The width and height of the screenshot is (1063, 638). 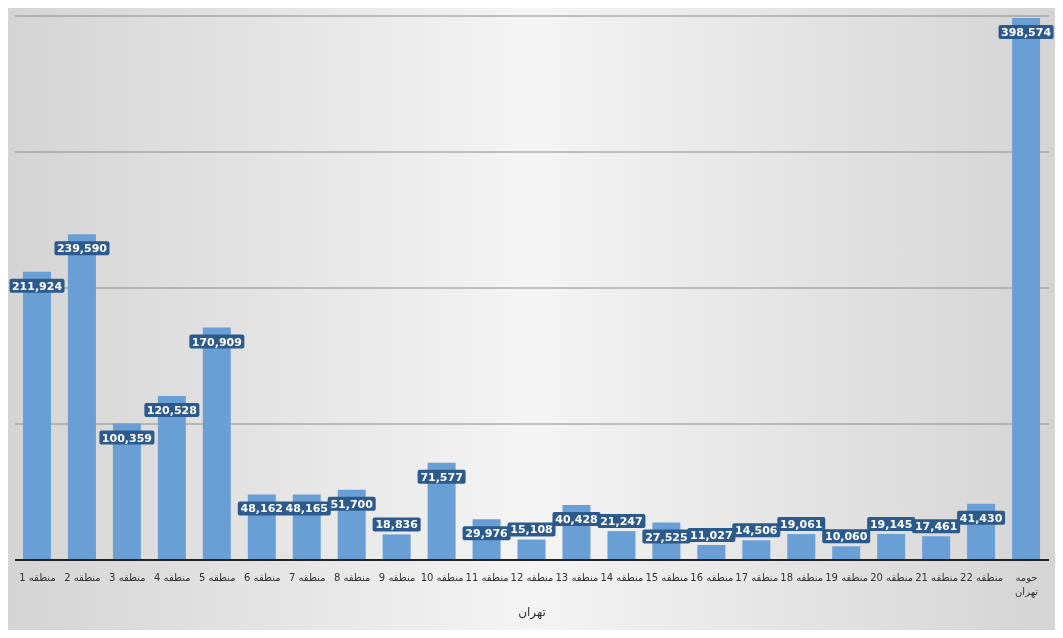 I want to click on data-label: 18,836, so click(x=397, y=525).